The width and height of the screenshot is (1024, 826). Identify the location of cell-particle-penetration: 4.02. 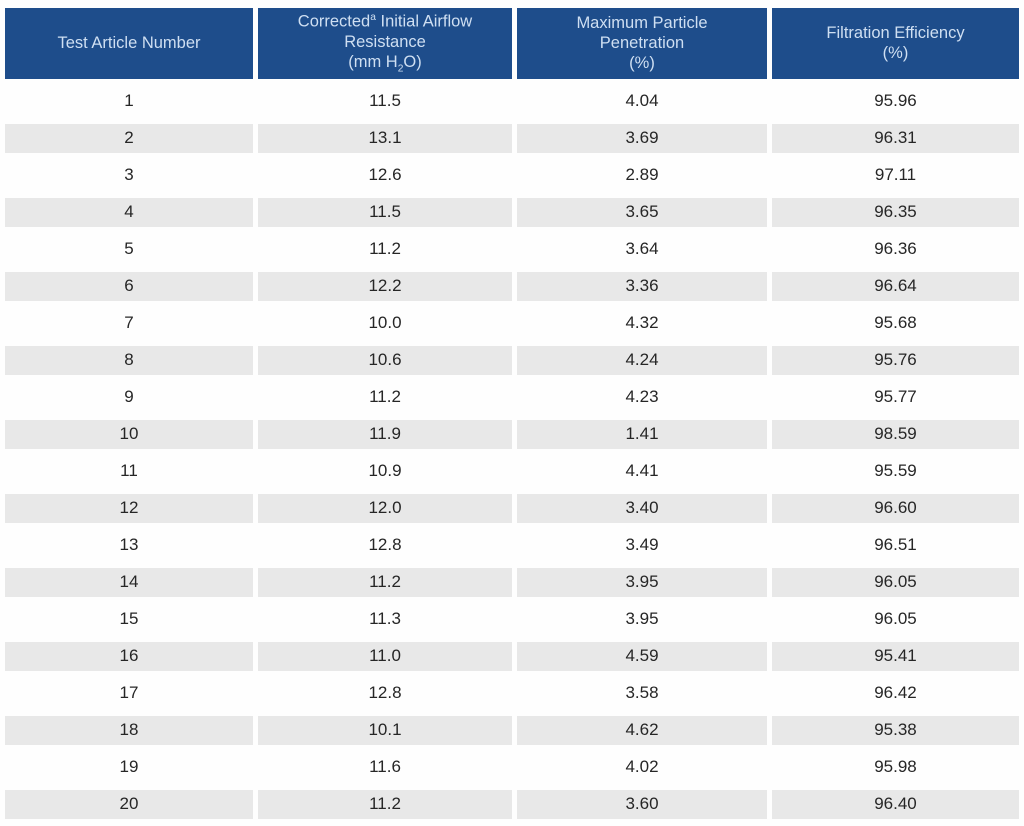
(642, 767).